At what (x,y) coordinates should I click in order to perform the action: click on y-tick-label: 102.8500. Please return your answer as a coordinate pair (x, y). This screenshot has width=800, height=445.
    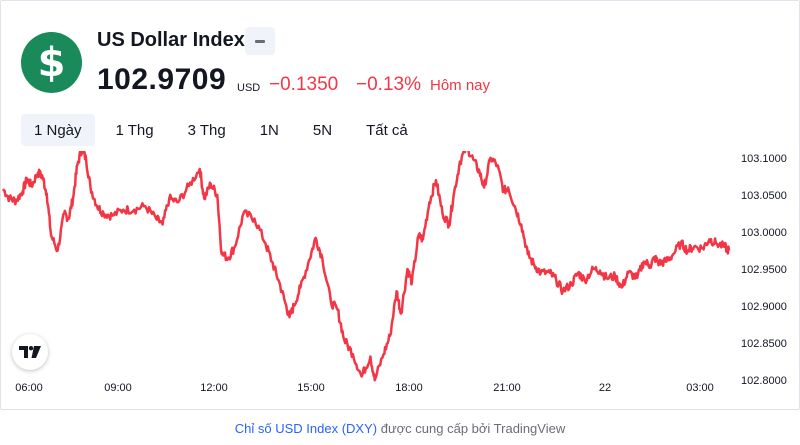
    Looking at the image, I should click on (764, 344).